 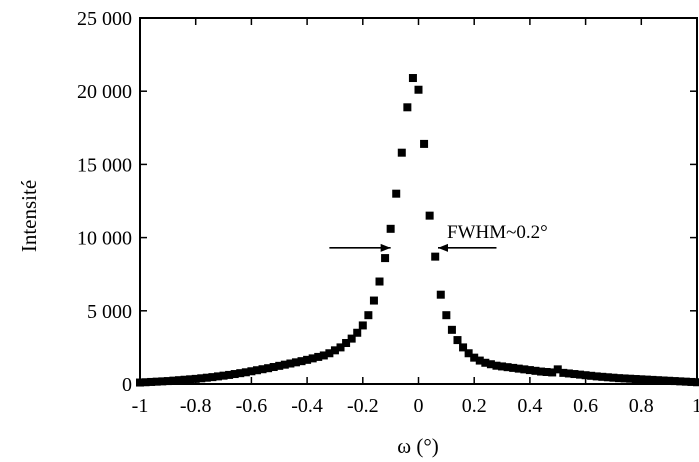 I want to click on fwhm-arrow-left, so click(x=360, y=247).